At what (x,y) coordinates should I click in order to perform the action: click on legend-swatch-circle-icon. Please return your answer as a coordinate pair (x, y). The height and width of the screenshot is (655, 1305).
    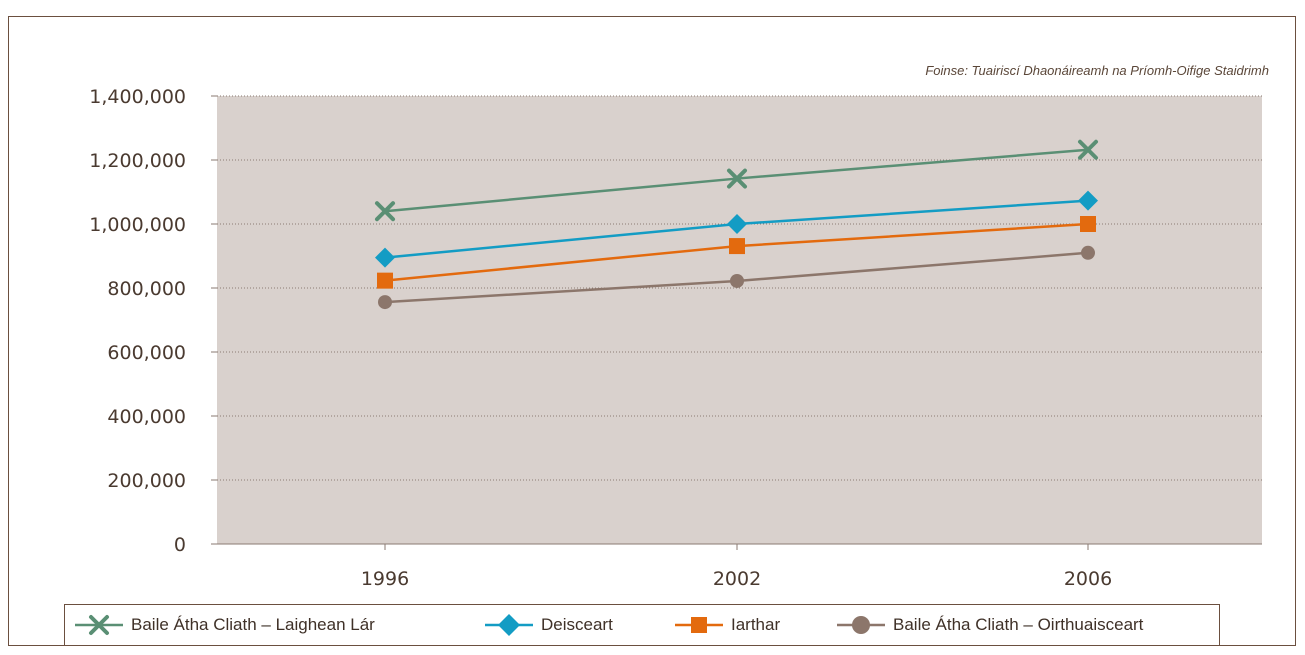
    Looking at the image, I should click on (861, 625).